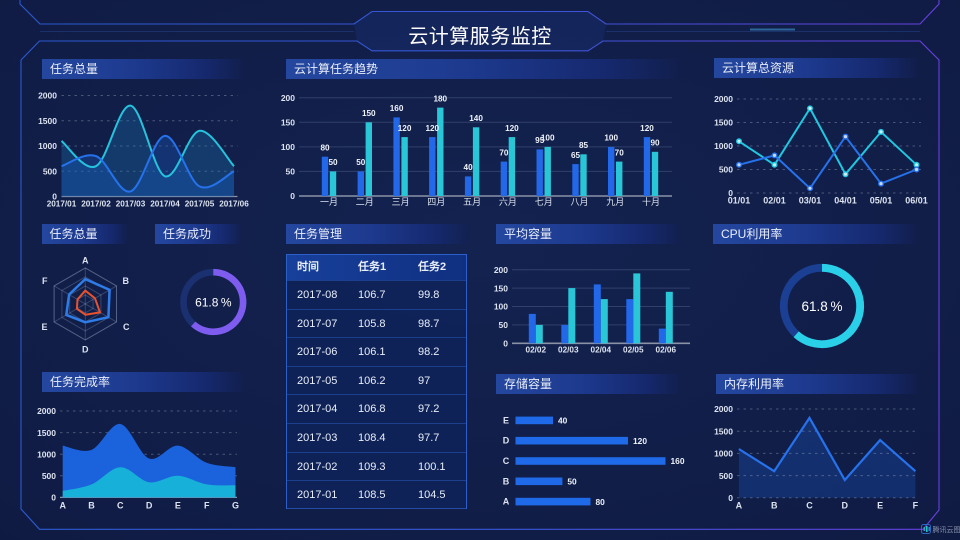 The image size is (960, 540). I want to click on svg-text: 02/02, so click(536, 350).